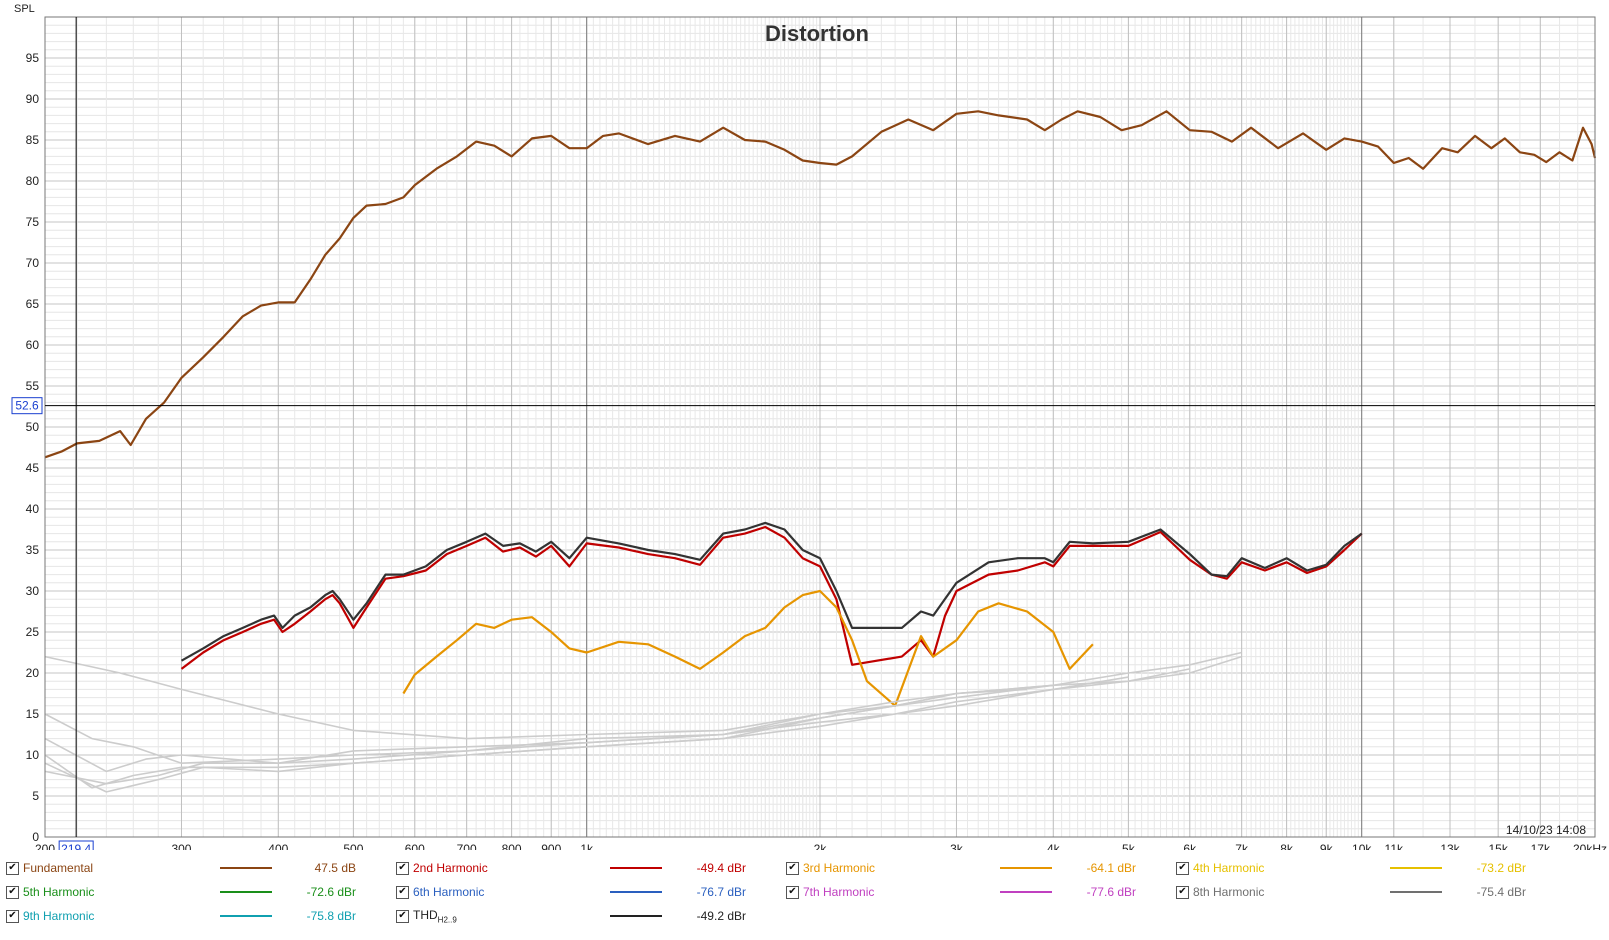  Describe the element at coordinates (35, 837) in the screenshot. I see `y-tick-label: 0` at that location.